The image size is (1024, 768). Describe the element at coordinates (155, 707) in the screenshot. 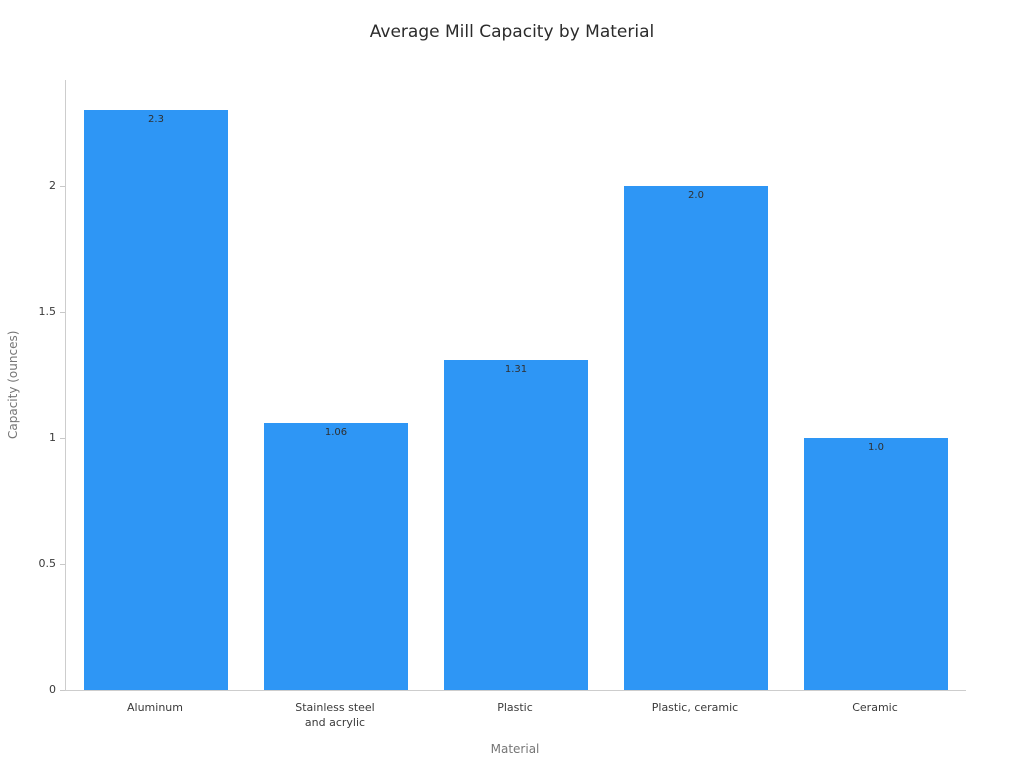

I see `x-tick-label: Aluminum` at that location.